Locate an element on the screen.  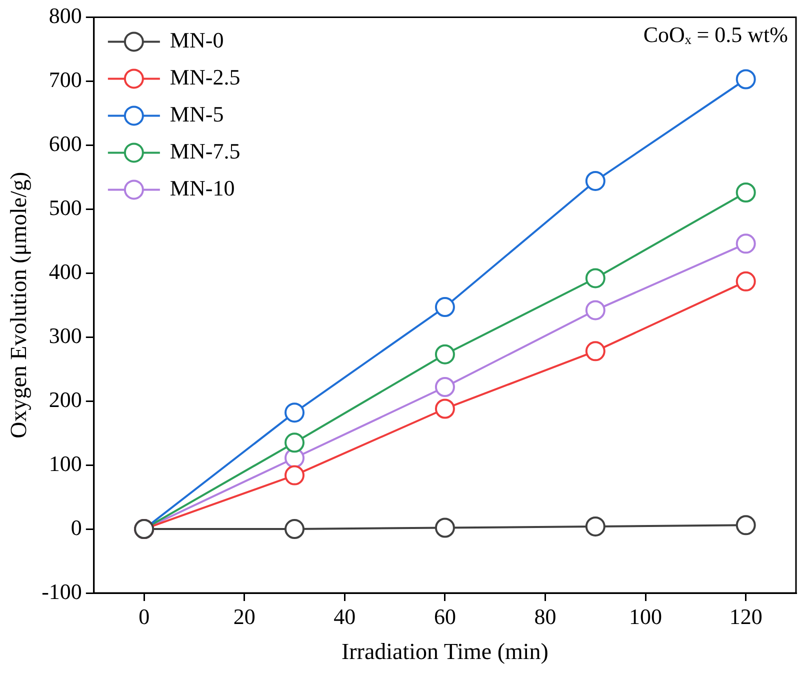
y-tick-label: 300 is located at coordinates (65, 335).